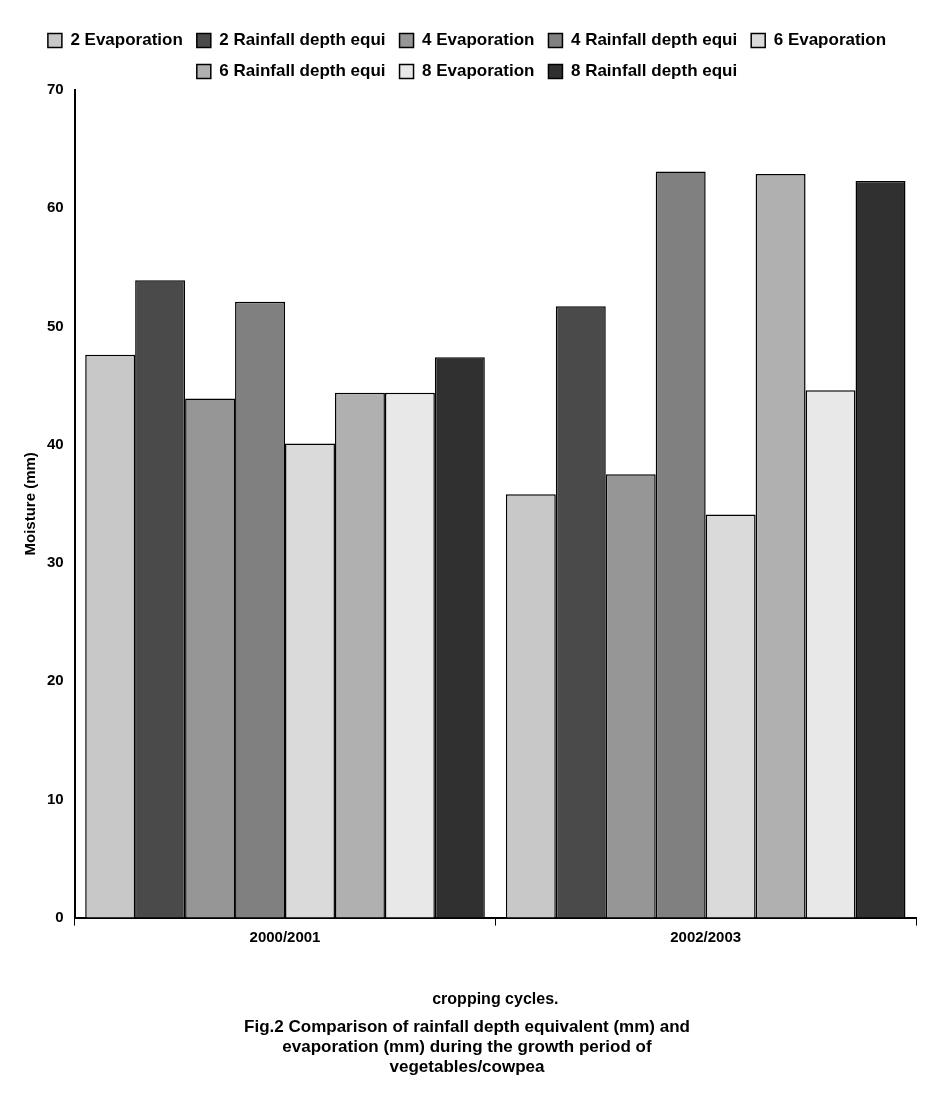 The image size is (946, 1110). What do you see at coordinates (55, 207) in the screenshot?
I see `y-tick-label: 60` at bounding box center [55, 207].